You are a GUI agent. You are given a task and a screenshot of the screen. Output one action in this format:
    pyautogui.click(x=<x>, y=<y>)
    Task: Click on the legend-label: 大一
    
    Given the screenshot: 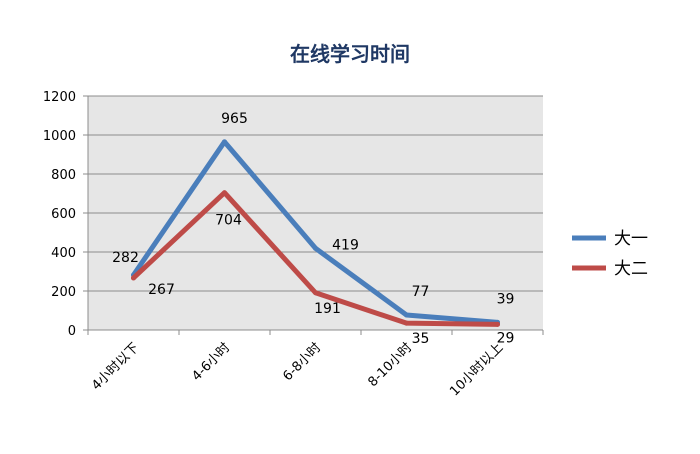 What is the action you would take?
    pyautogui.click(x=631, y=239)
    